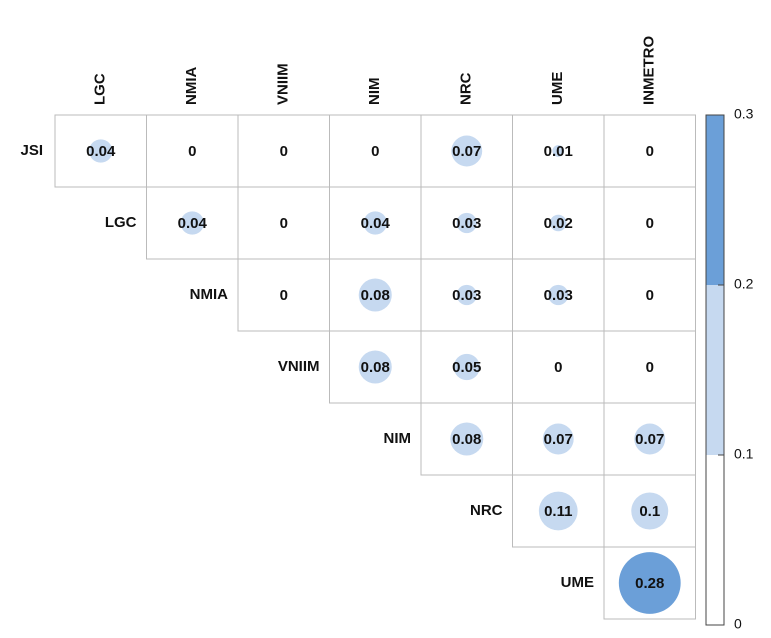  What do you see at coordinates (31, 150) in the screenshot?
I see `row-label: JSI` at bounding box center [31, 150].